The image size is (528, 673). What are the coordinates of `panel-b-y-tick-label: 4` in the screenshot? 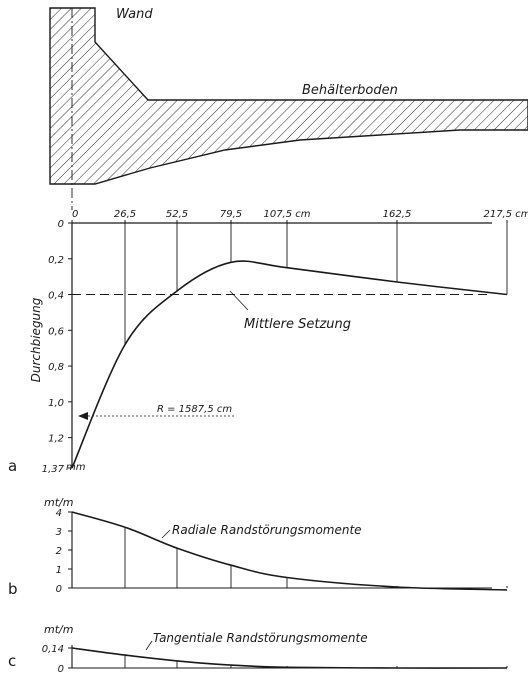 It's located at (59, 513).